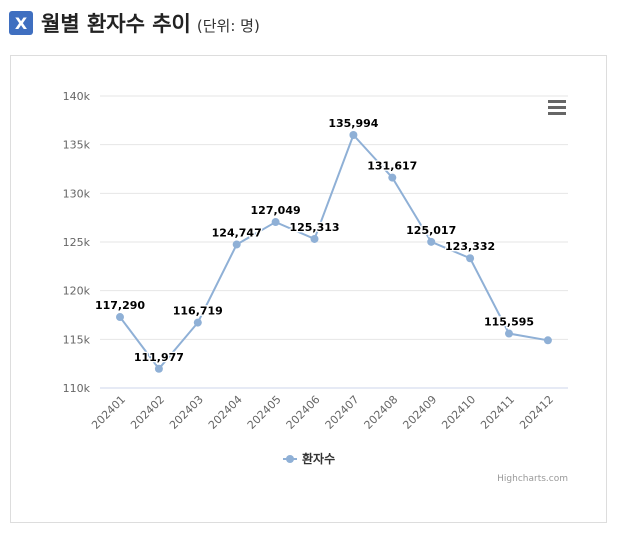 Image resolution: width=617 pixels, height=533 pixels. What do you see at coordinates (314, 227) in the screenshot?
I see `data-label: 125,313` at bounding box center [314, 227].